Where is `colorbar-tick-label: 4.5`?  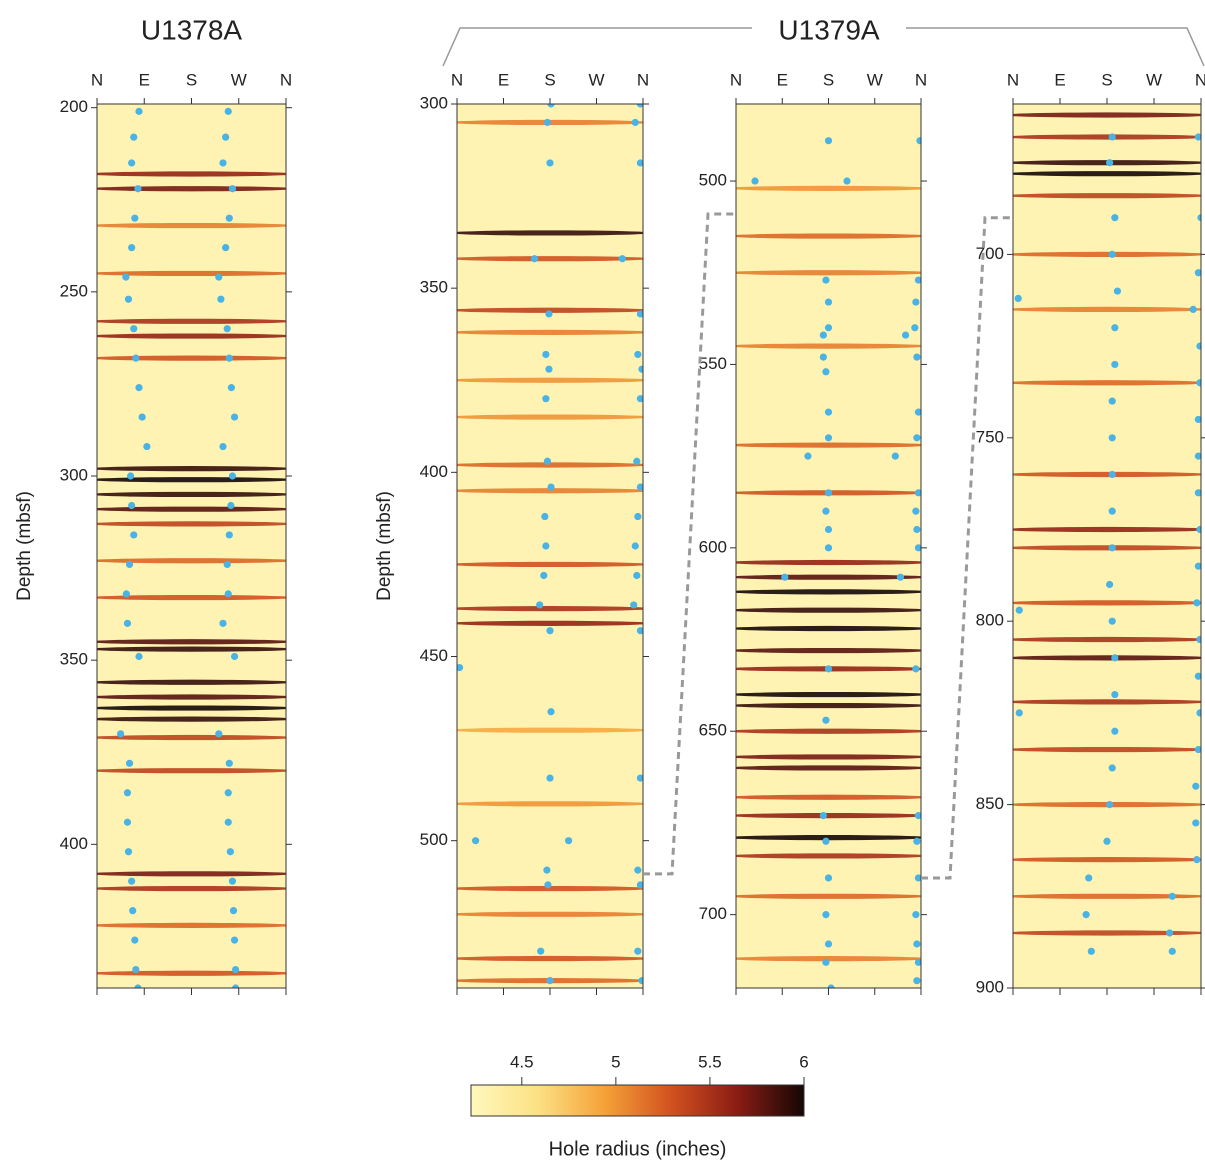 colorbar-tick-label: 4.5 is located at coordinates (522, 1061).